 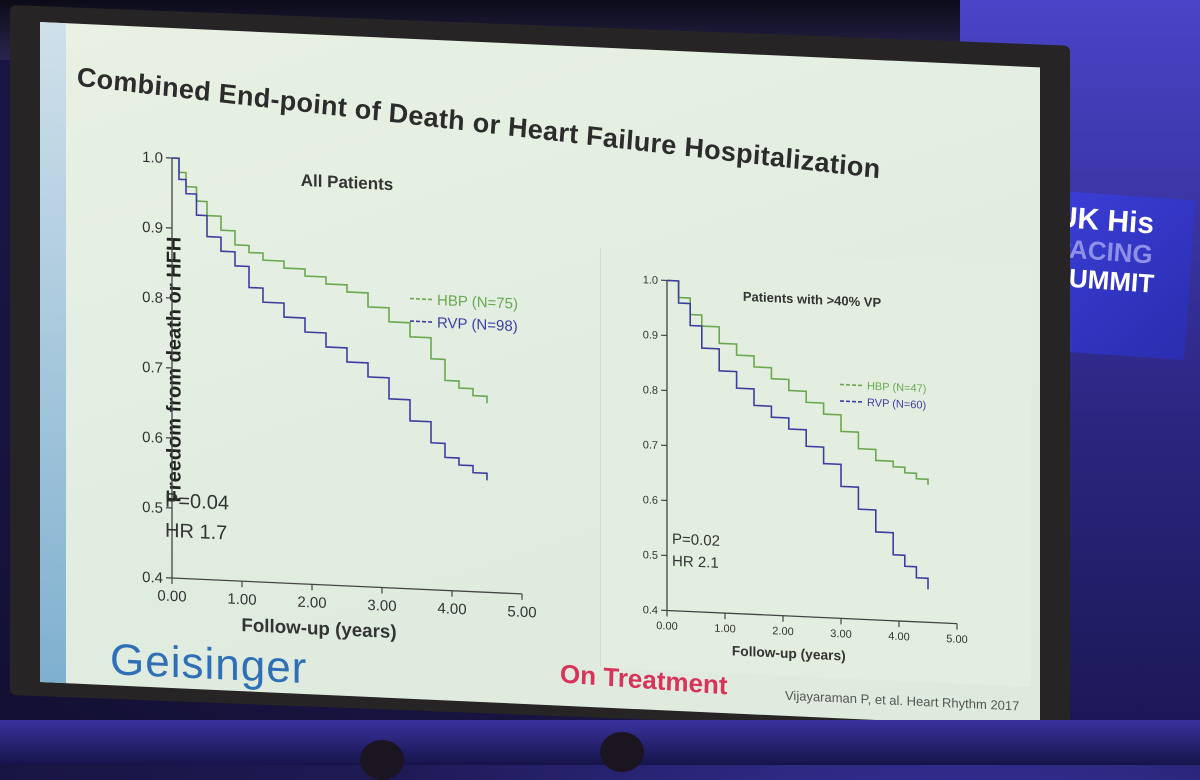 What do you see at coordinates (329, 280) in the screenshot?
I see `series-line` at bounding box center [329, 280].